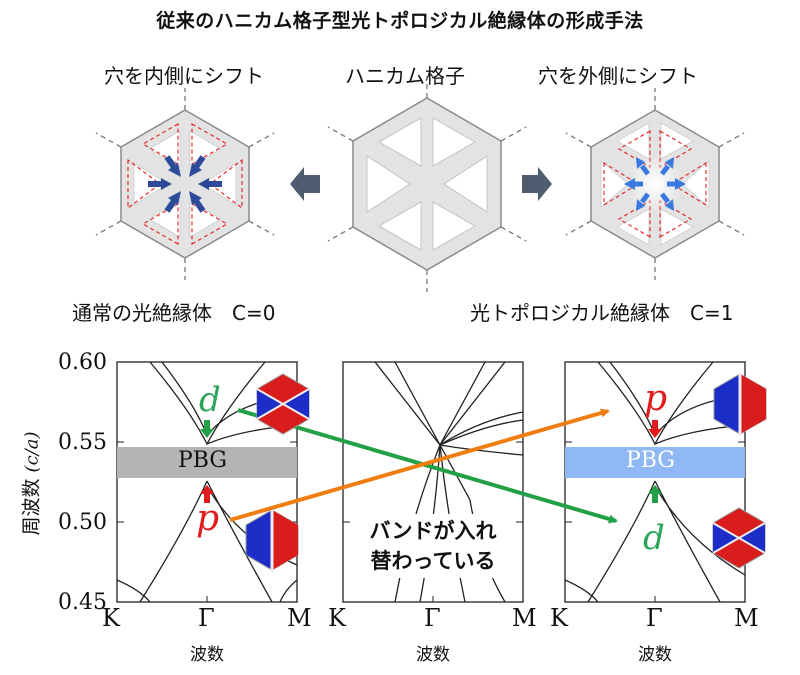 The width and height of the screenshot is (800, 675). I want to click on hexagon-shift-outward, so click(655, 184).